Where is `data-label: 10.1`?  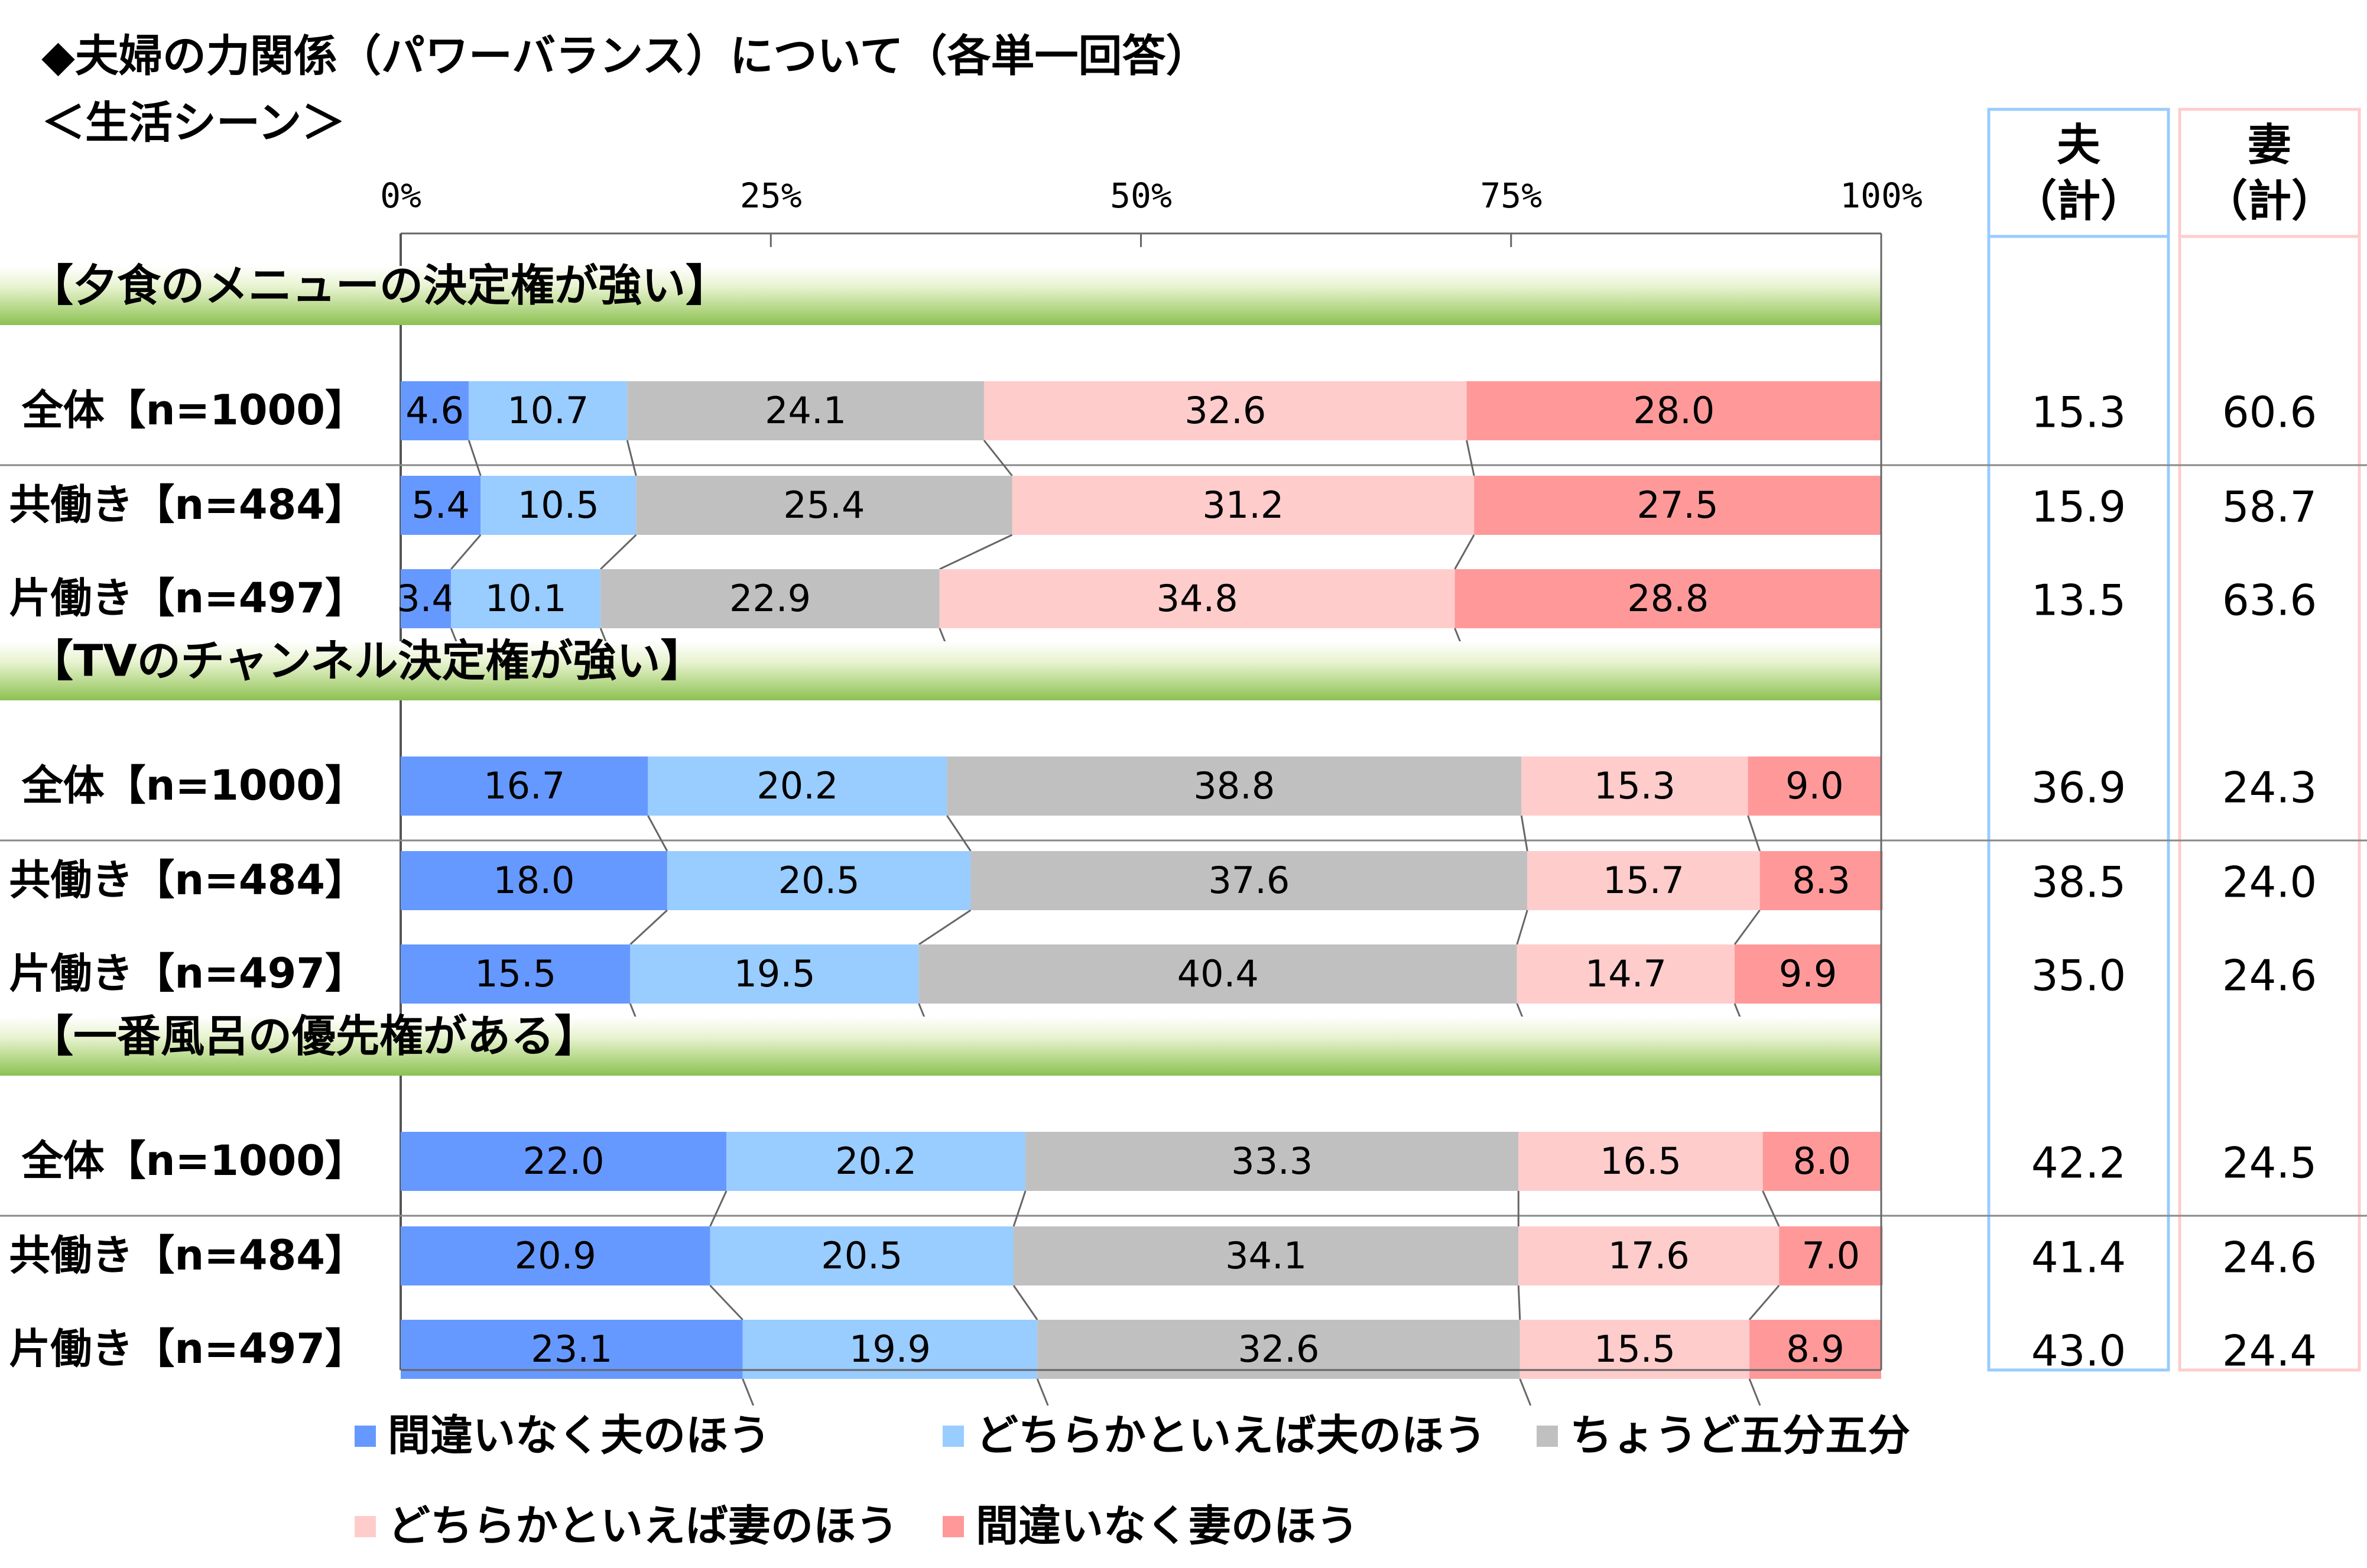
data-label: 10.1 is located at coordinates (526, 599).